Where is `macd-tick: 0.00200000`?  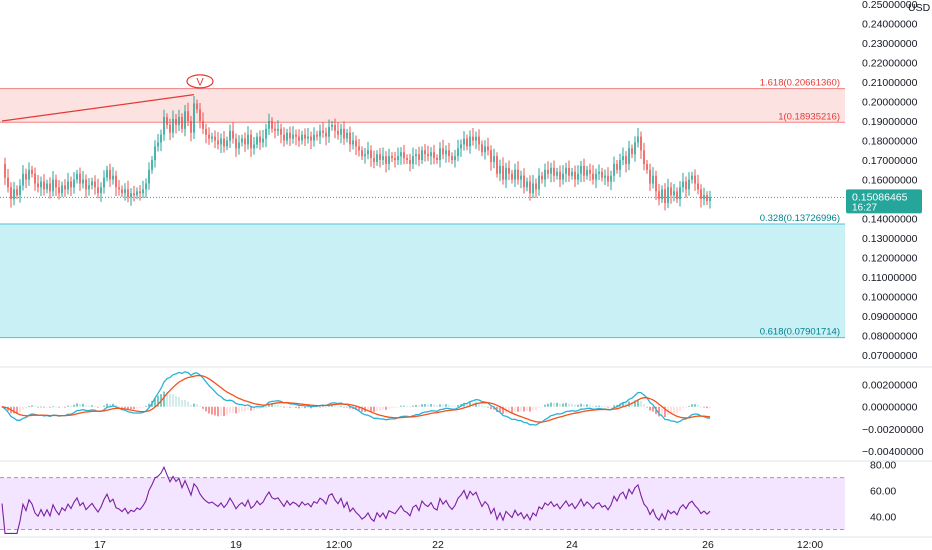 macd-tick: 0.00200000 is located at coordinates (890, 386).